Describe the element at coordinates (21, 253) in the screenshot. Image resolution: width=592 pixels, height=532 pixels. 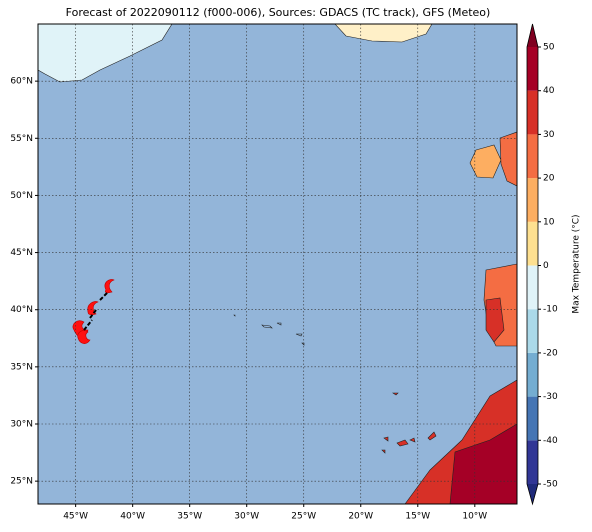
I see `y-tick-label: 45°N` at that location.